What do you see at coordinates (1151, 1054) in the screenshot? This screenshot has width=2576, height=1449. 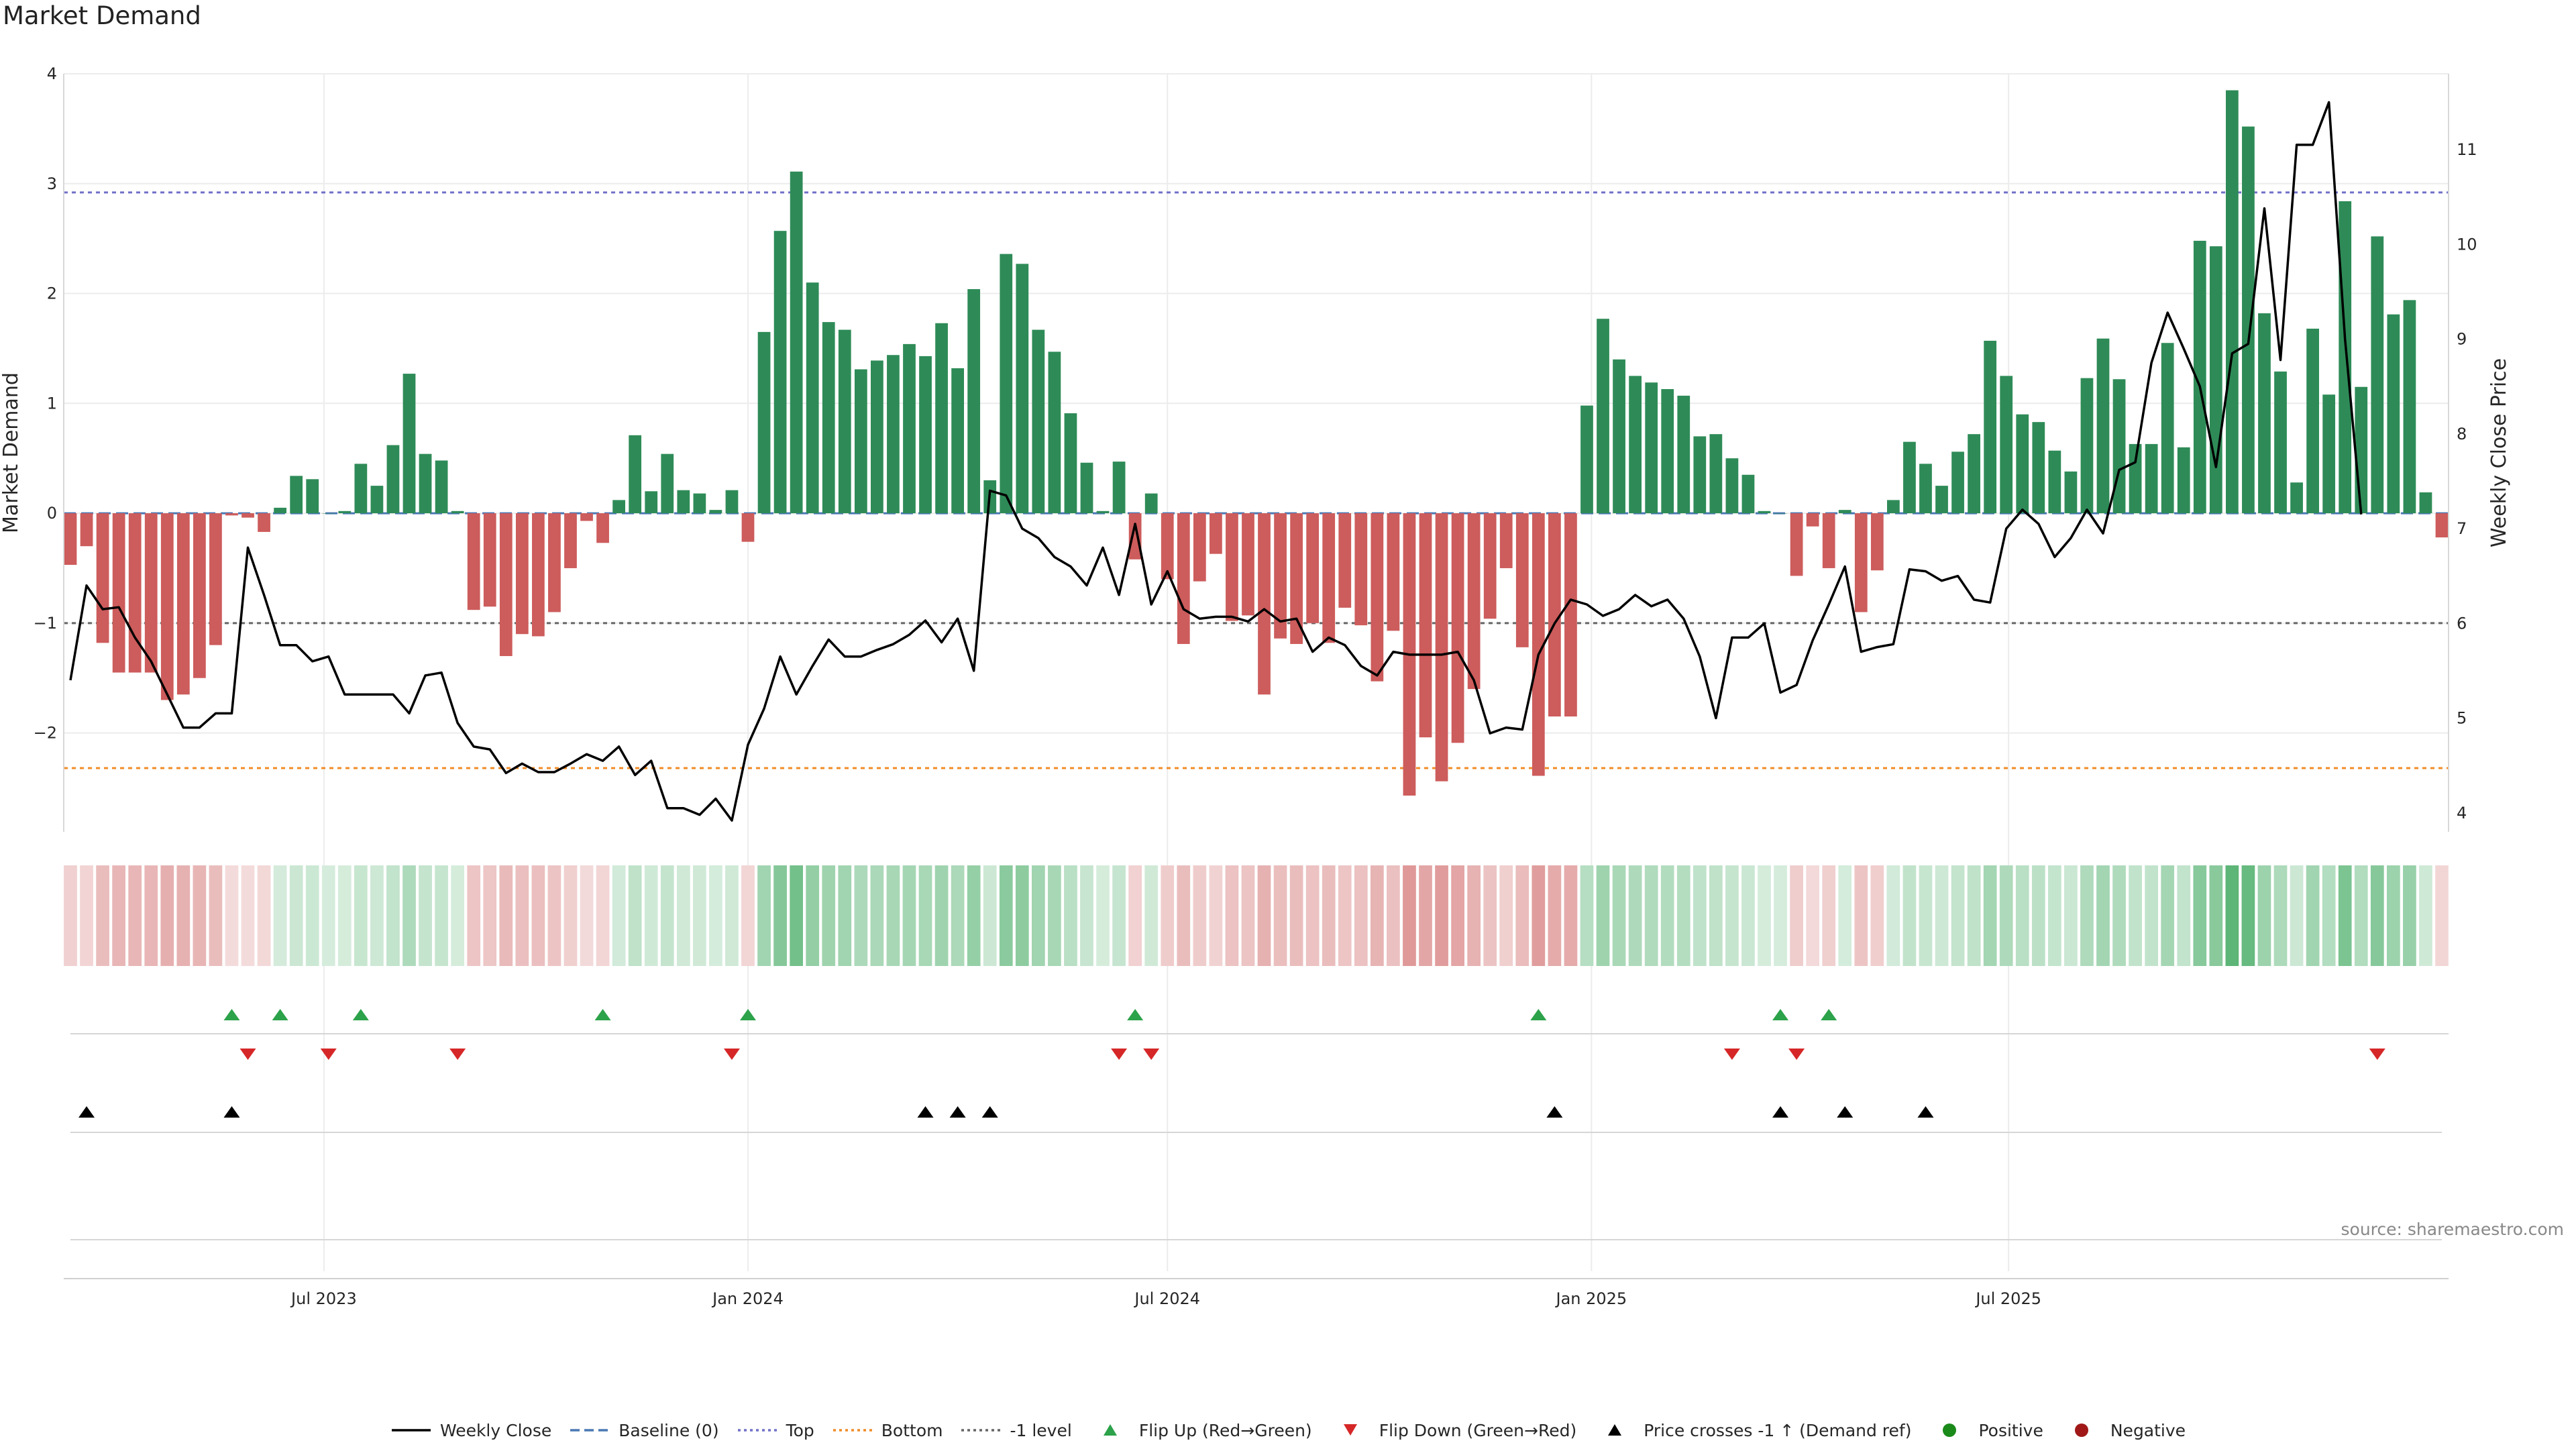 I see `flip-down-marker` at bounding box center [1151, 1054].